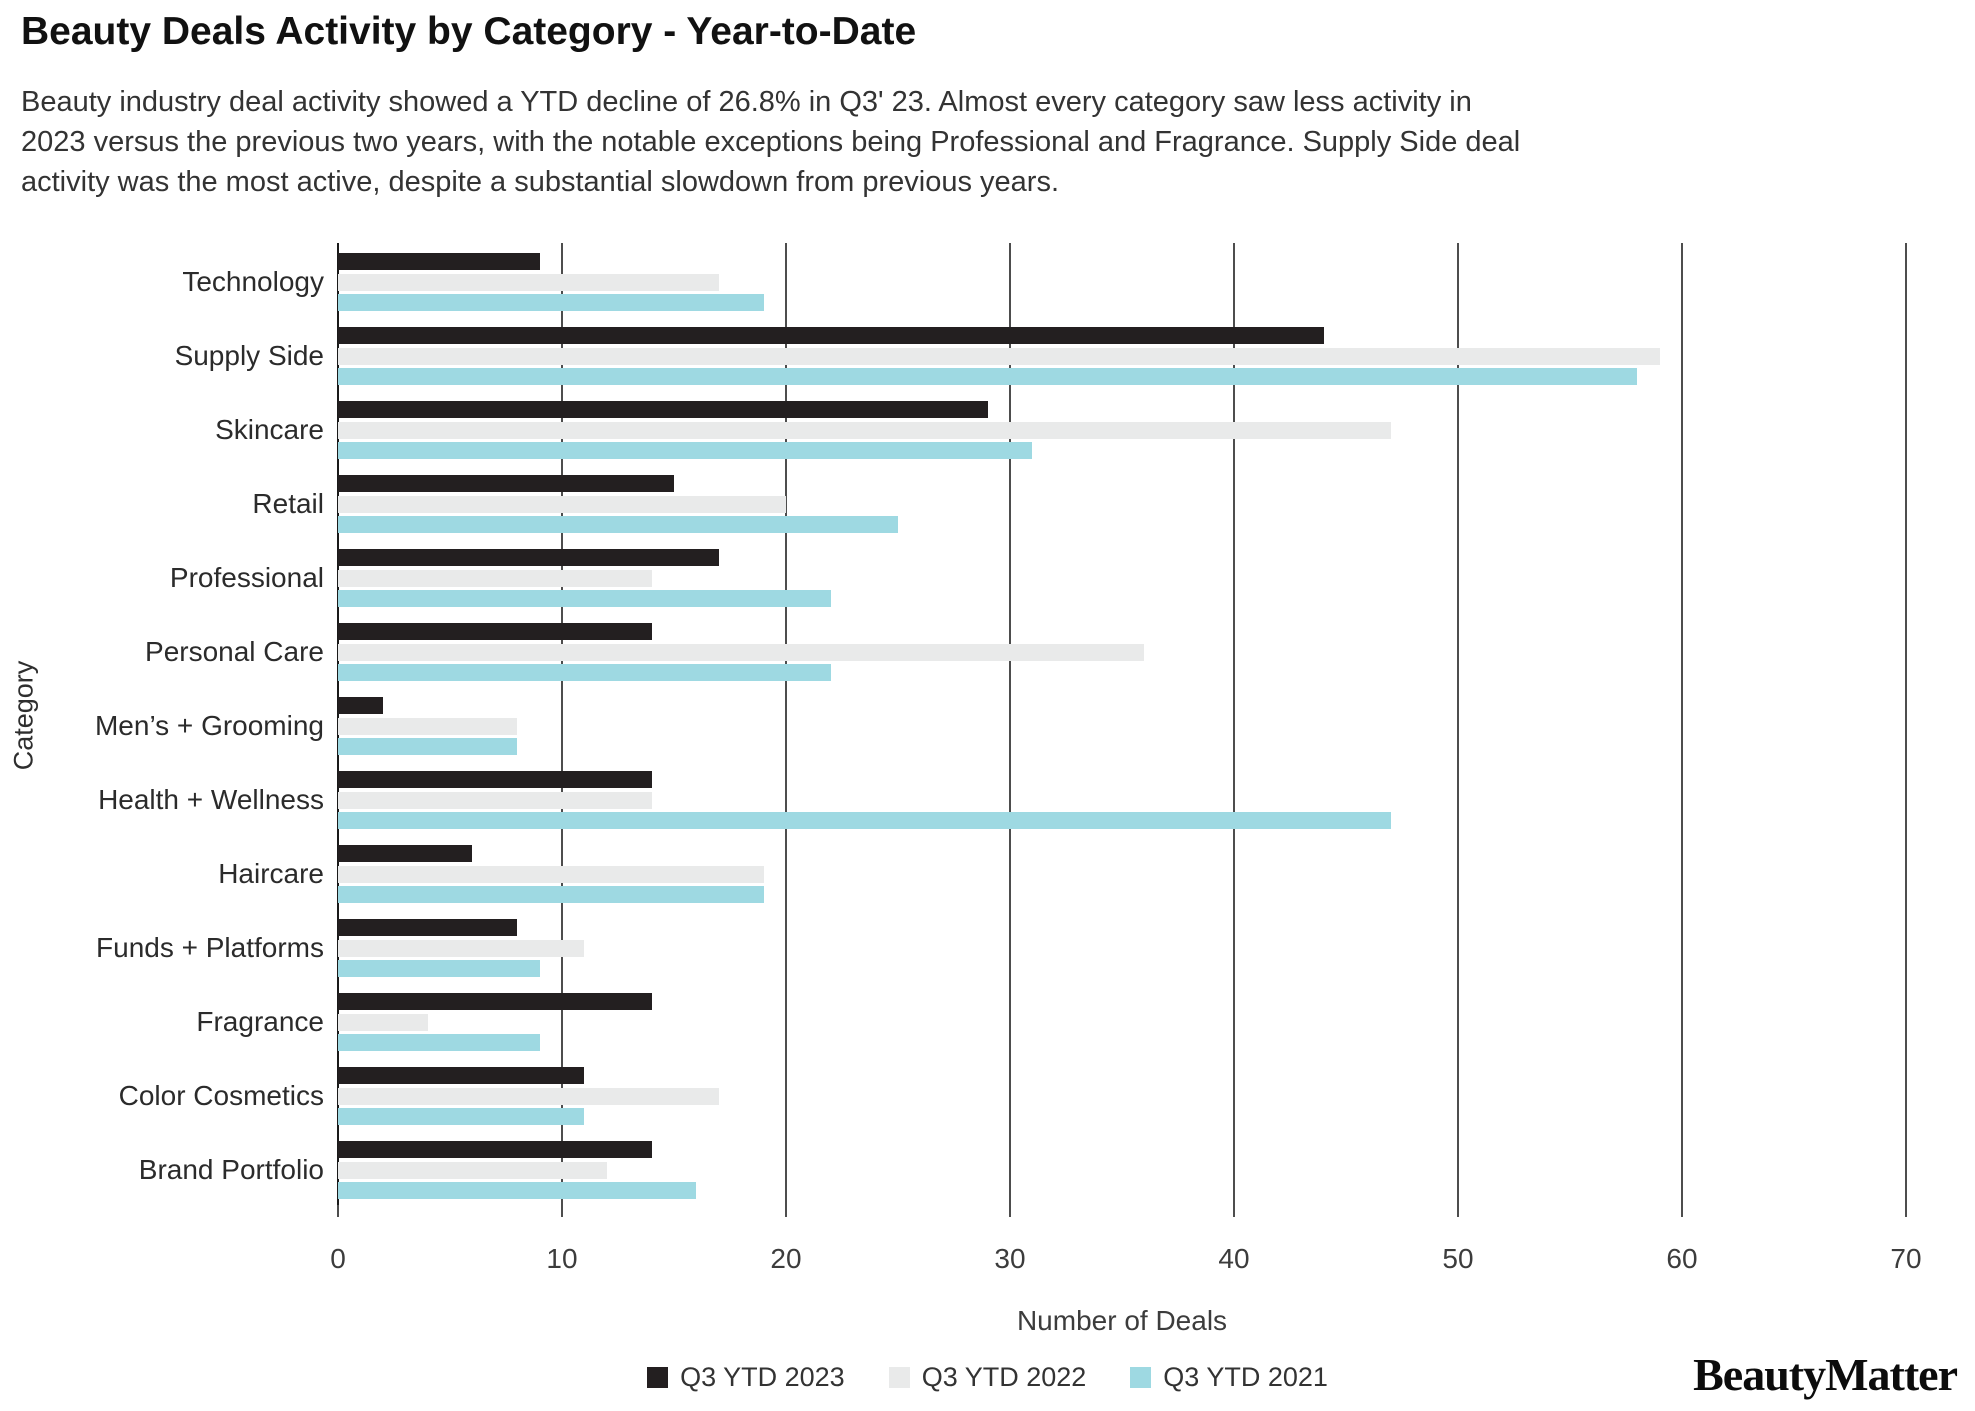 The image size is (1975, 1411). Describe the element at coordinates (1010, 1258) in the screenshot. I see `x-tick-label: 30` at that location.